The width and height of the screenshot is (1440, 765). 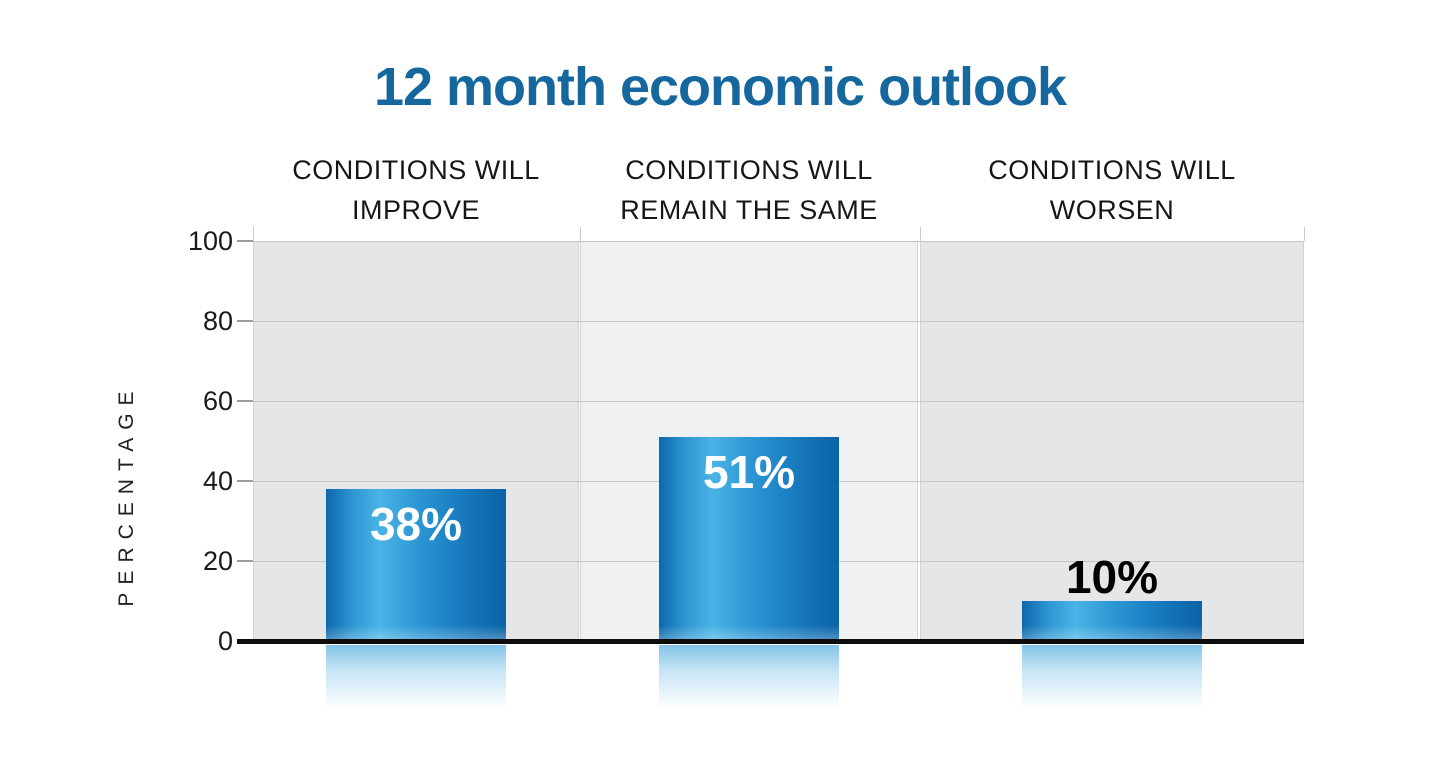 What do you see at coordinates (225, 641) in the screenshot?
I see `y-tick-label: 0` at bounding box center [225, 641].